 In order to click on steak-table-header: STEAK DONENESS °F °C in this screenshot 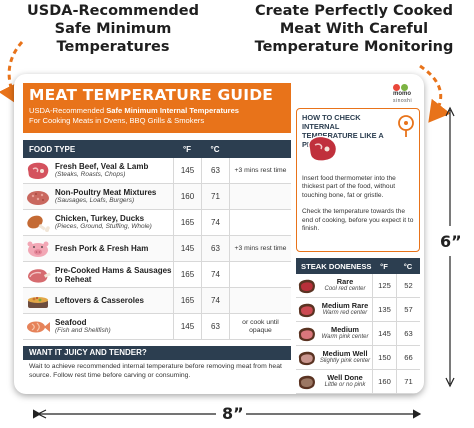, I will do `click(358, 266)`.